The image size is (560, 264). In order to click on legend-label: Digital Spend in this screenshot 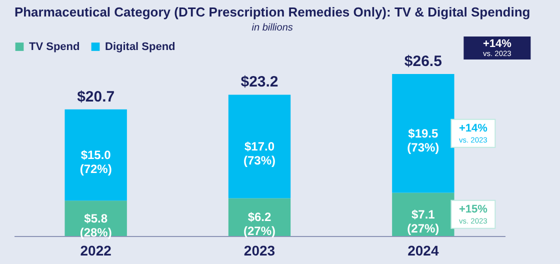, I will do `click(140, 46)`.